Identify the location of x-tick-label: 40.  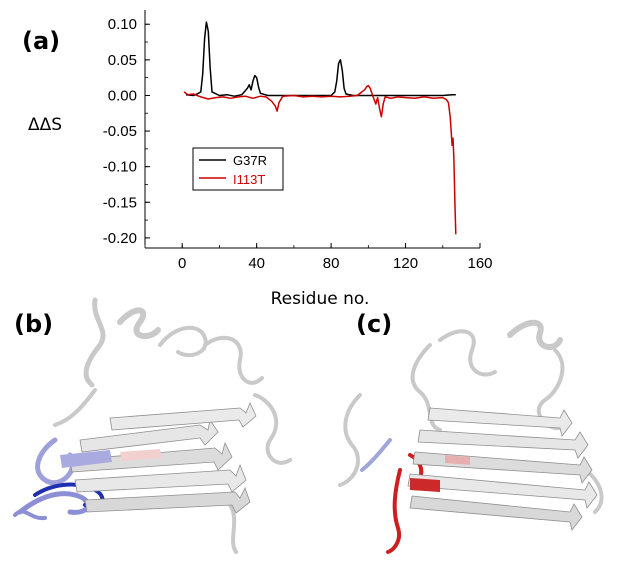
(256, 263).